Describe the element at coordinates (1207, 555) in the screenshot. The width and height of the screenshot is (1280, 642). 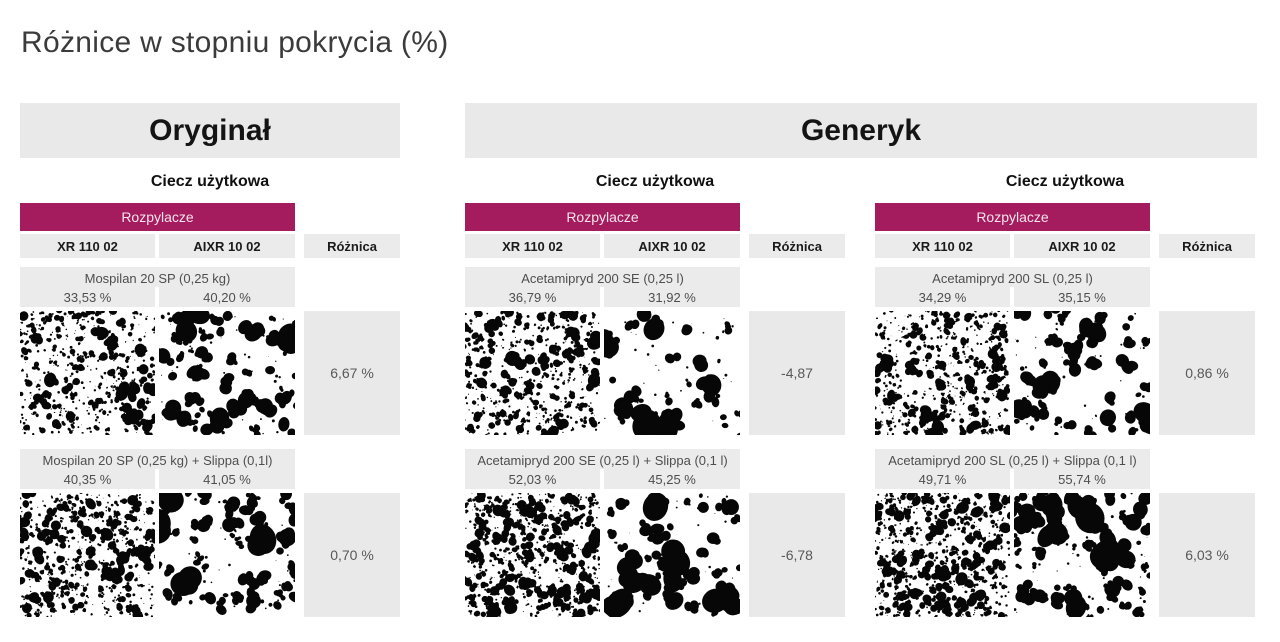
I see `difference-value: 6,03 %` at that location.